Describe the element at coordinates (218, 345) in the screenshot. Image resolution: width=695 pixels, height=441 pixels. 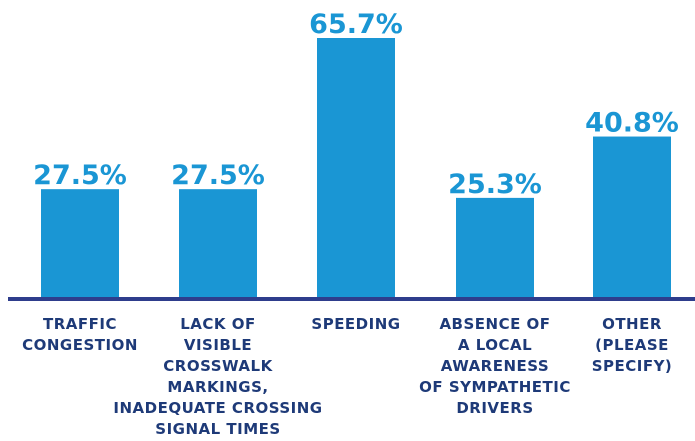
I see `category-label-2-line-2: VISIBLE` at that location.